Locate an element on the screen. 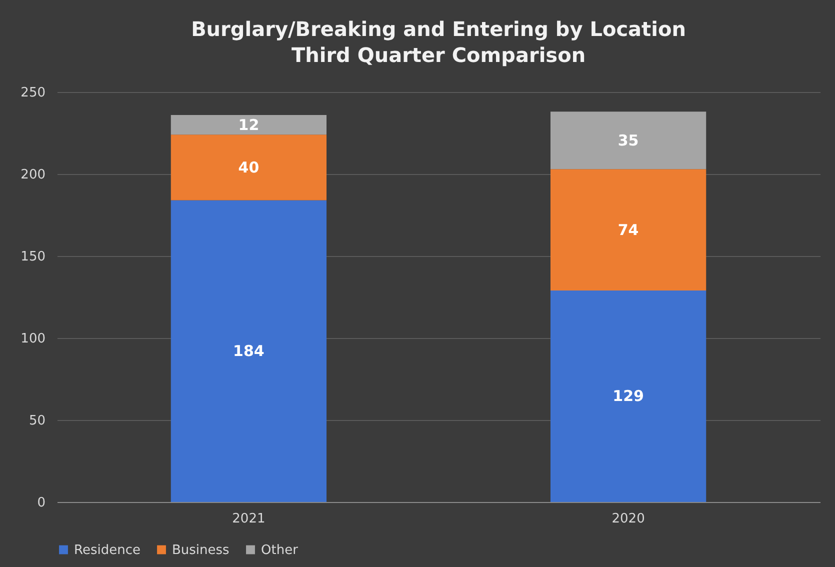 The width and height of the screenshot is (835, 567). data-label: 12 is located at coordinates (249, 125).